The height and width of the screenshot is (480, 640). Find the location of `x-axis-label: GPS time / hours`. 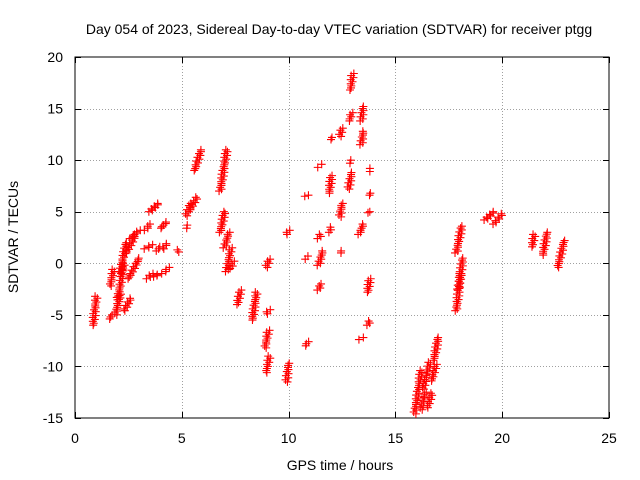

x-axis-label: GPS time / hours is located at coordinates (340, 465).